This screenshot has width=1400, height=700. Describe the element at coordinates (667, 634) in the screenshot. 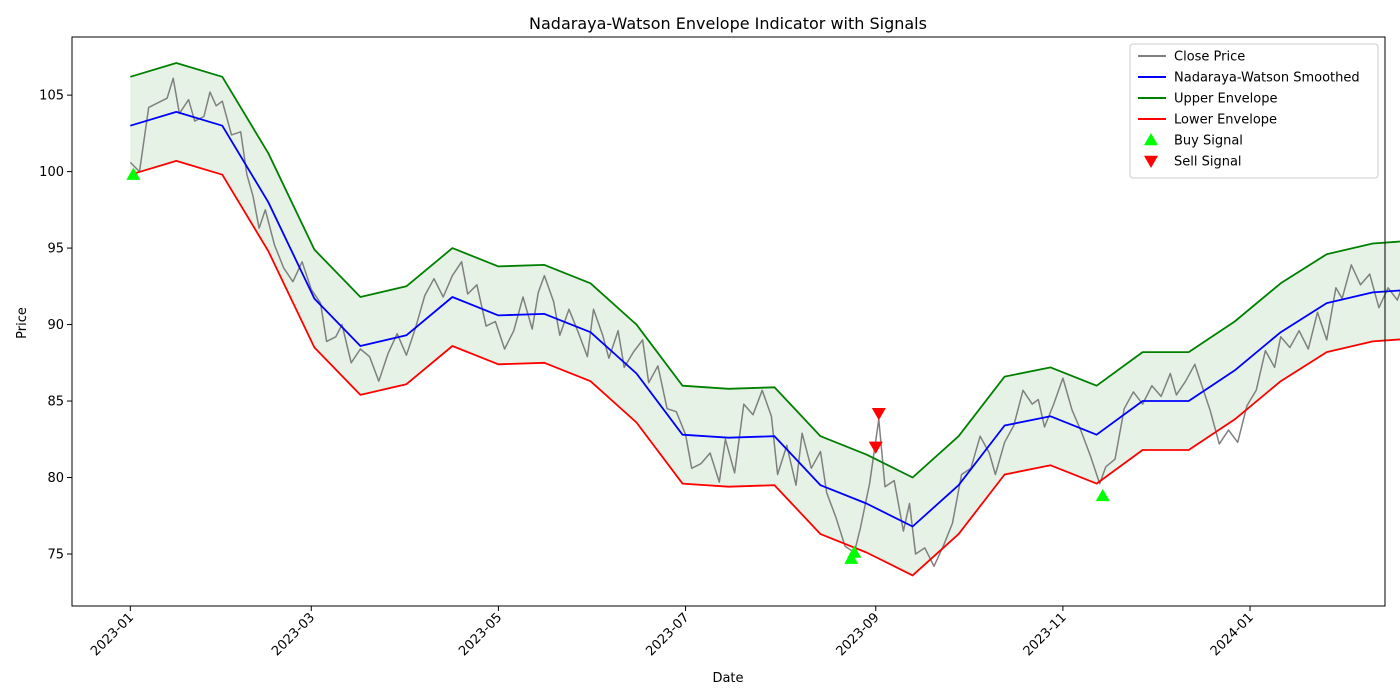

I see `x-tick-label: 2023-07` at that location.